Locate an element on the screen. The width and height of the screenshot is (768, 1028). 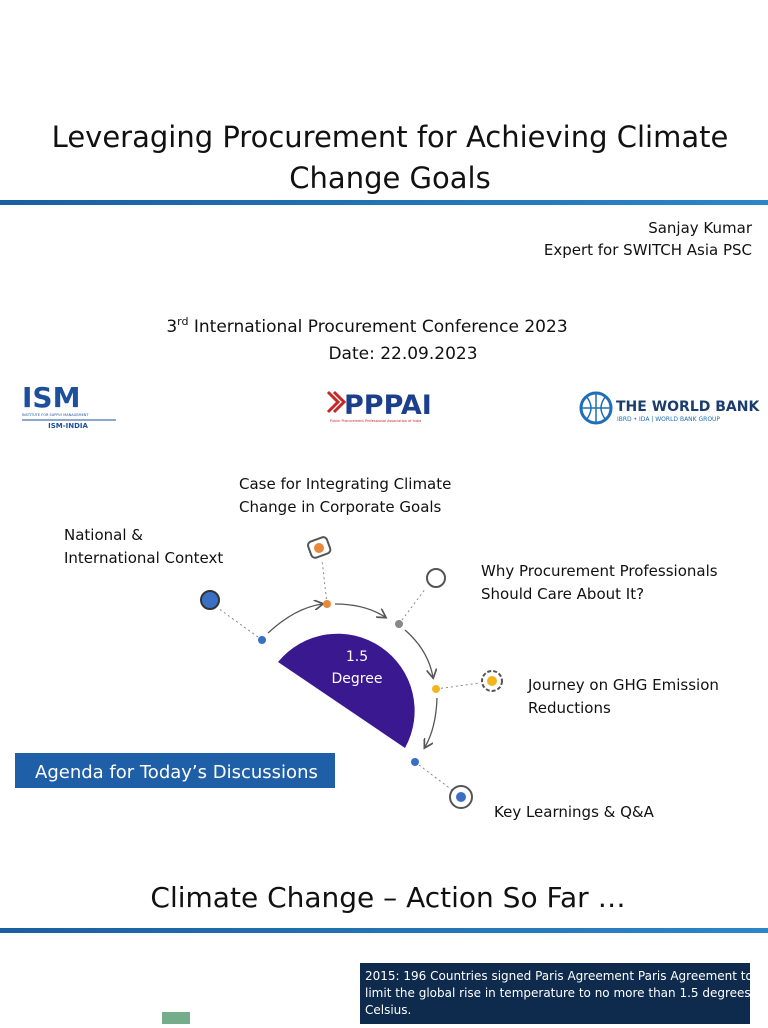
agenda-item: Key Learnings & Q&A is located at coordinates (574, 812).